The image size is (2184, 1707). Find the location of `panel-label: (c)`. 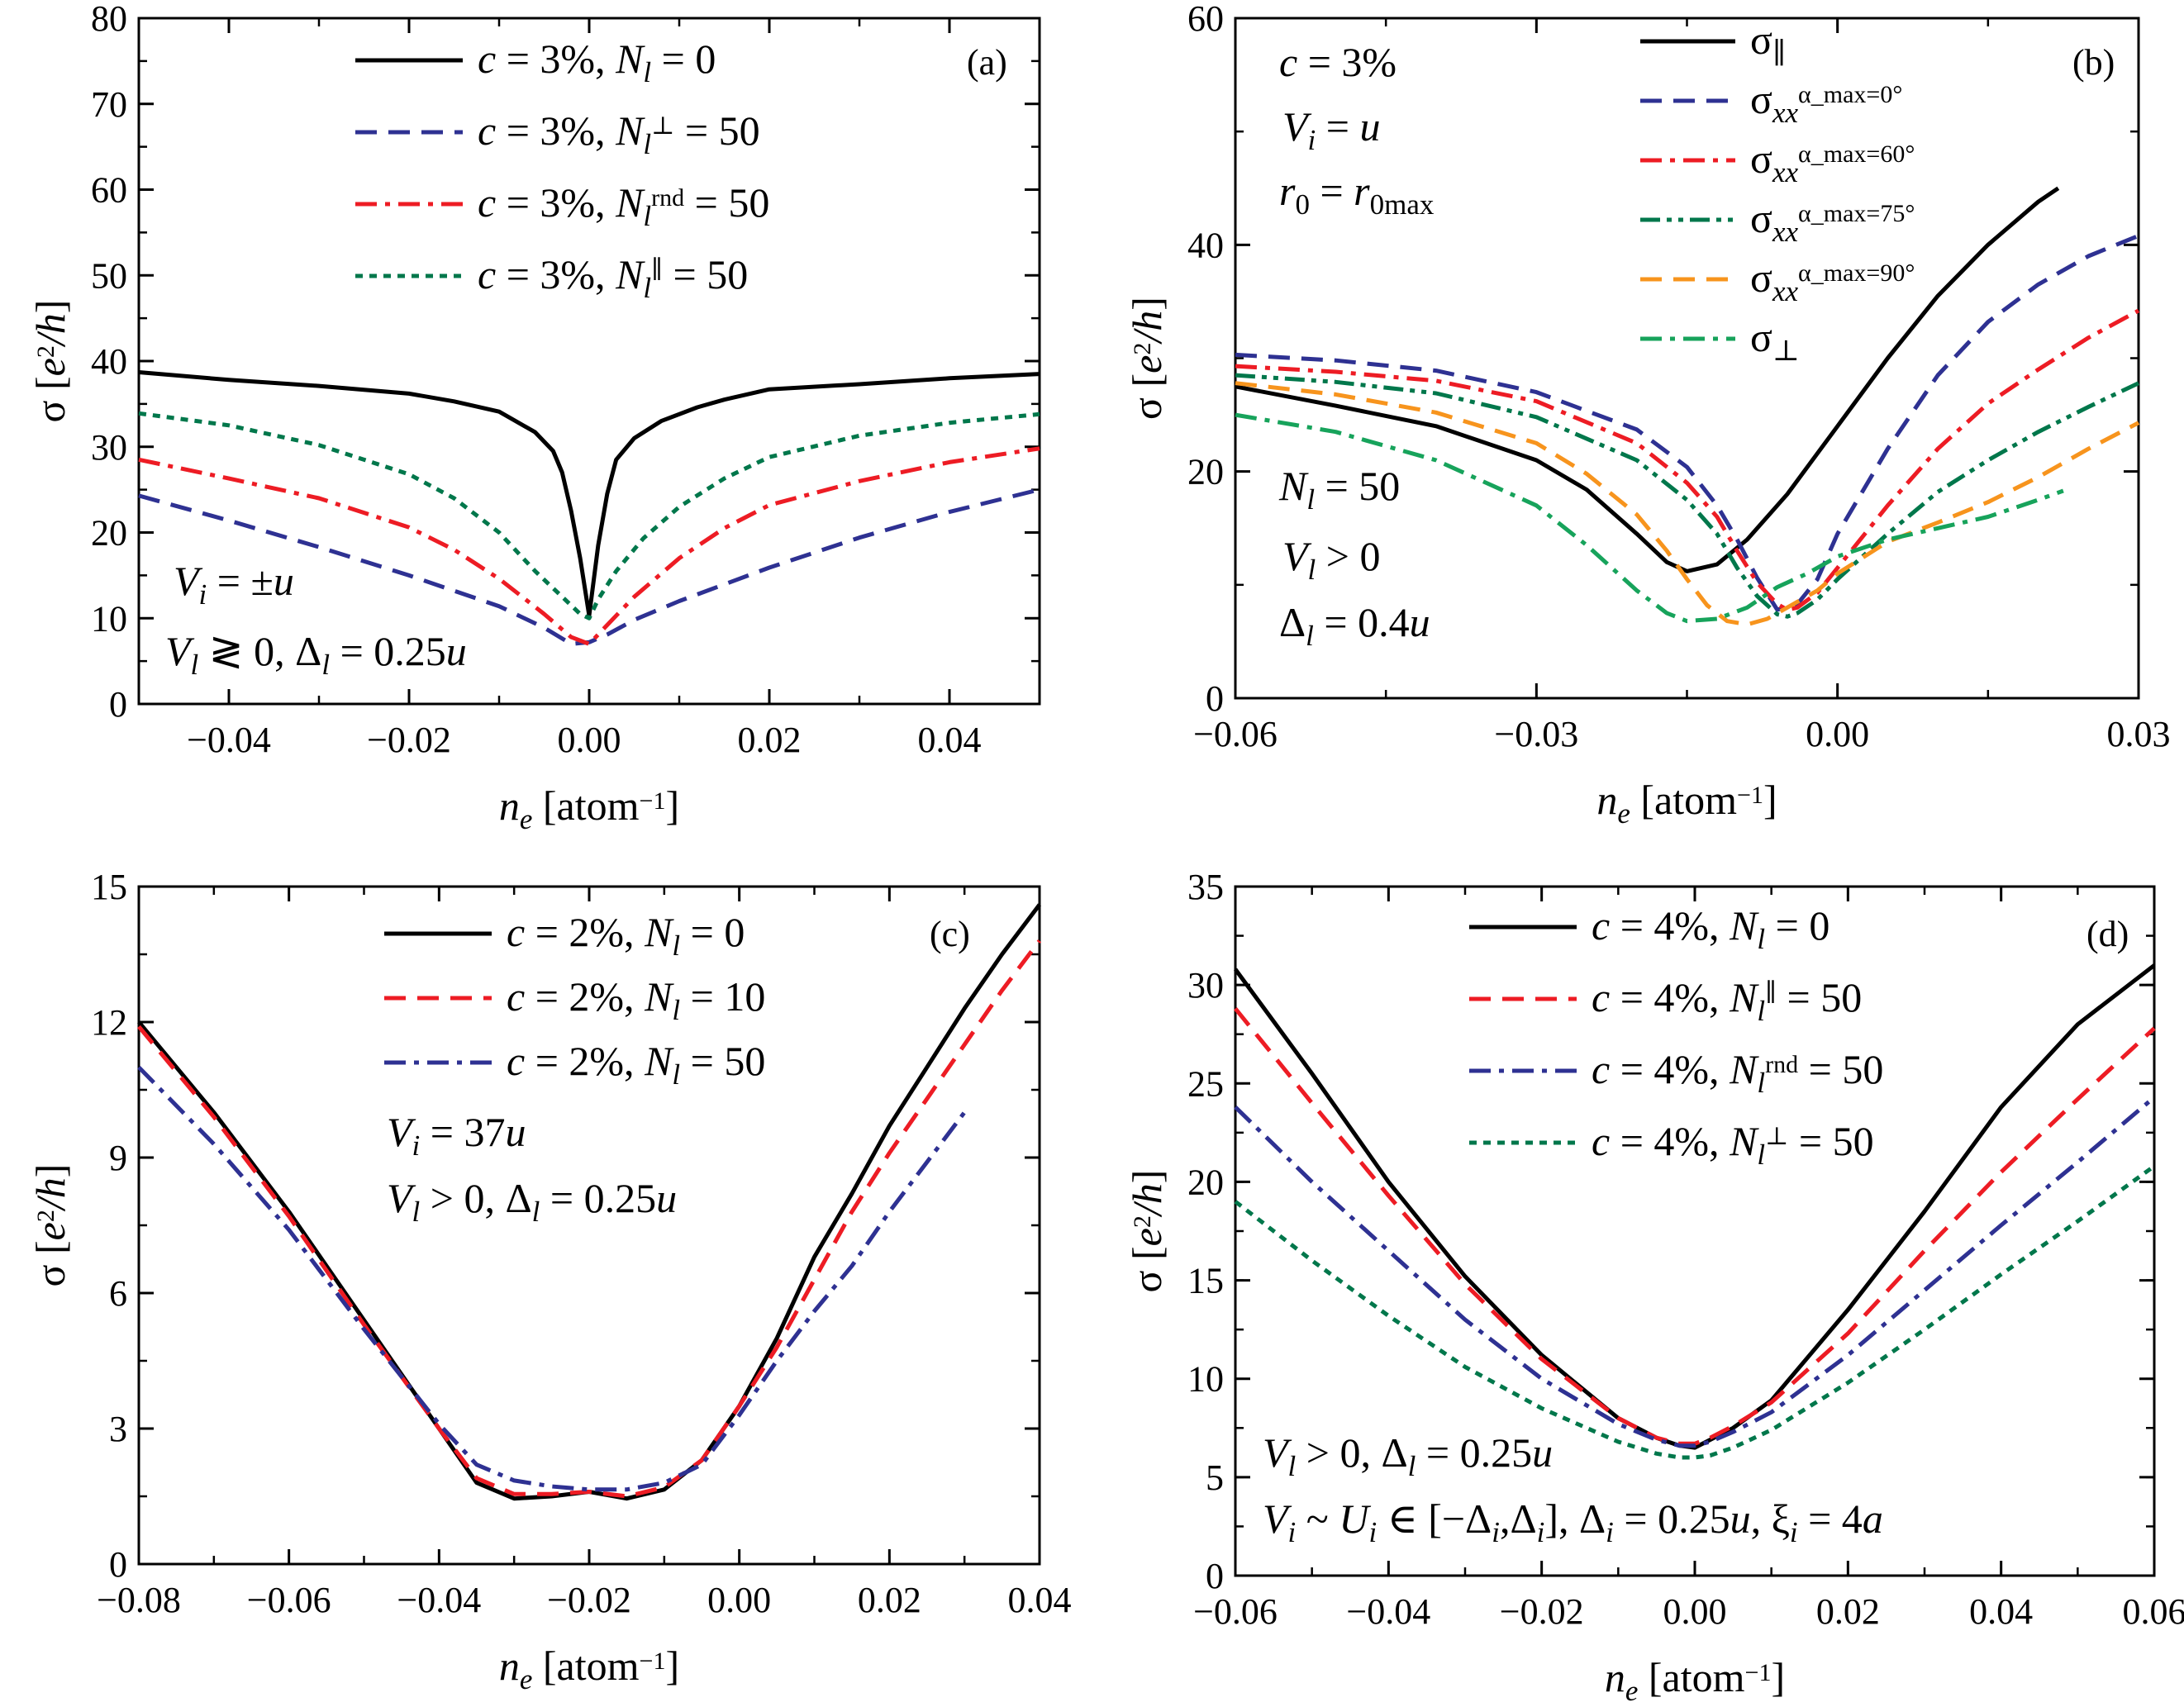

panel-label: (c) is located at coordinates (950, 934).